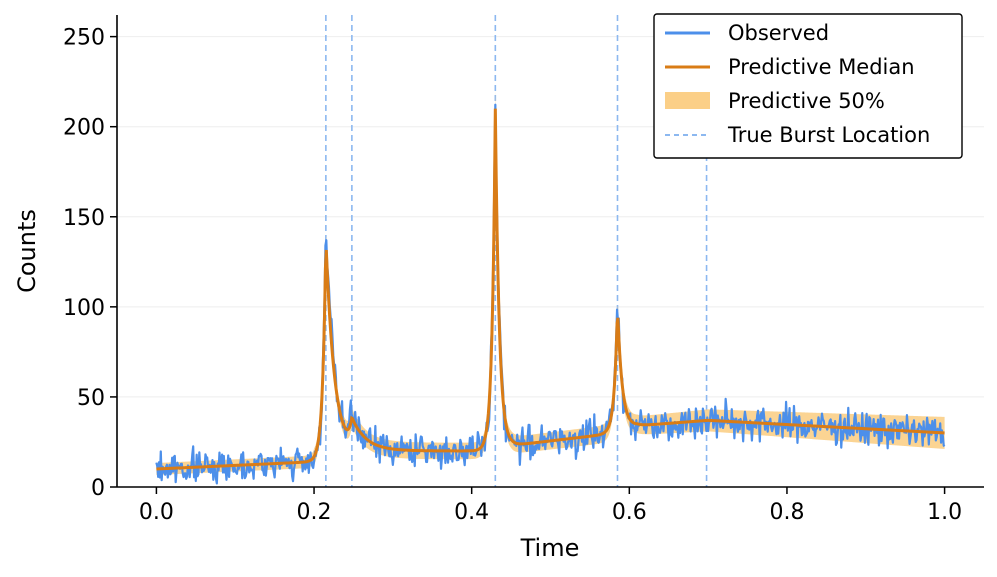  What do you see at coordinates (944, 512) in the screenshot?
I see `x-tick-label: 1.0` at bounding box center [944, 512].